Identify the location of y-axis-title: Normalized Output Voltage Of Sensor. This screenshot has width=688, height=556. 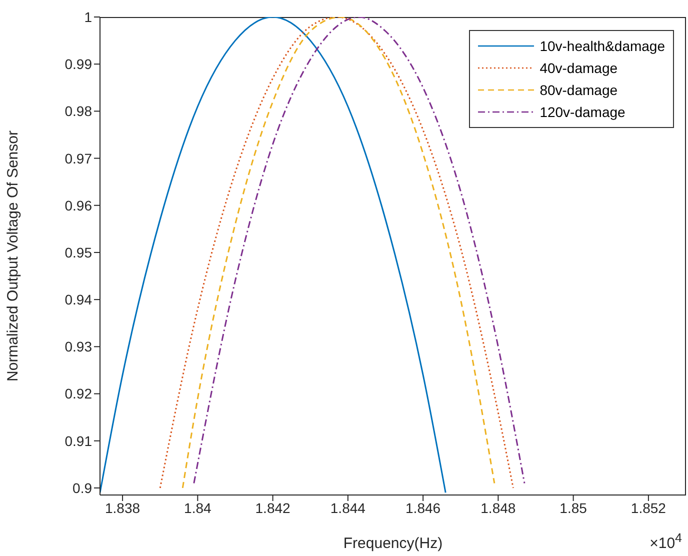
(13, 256).